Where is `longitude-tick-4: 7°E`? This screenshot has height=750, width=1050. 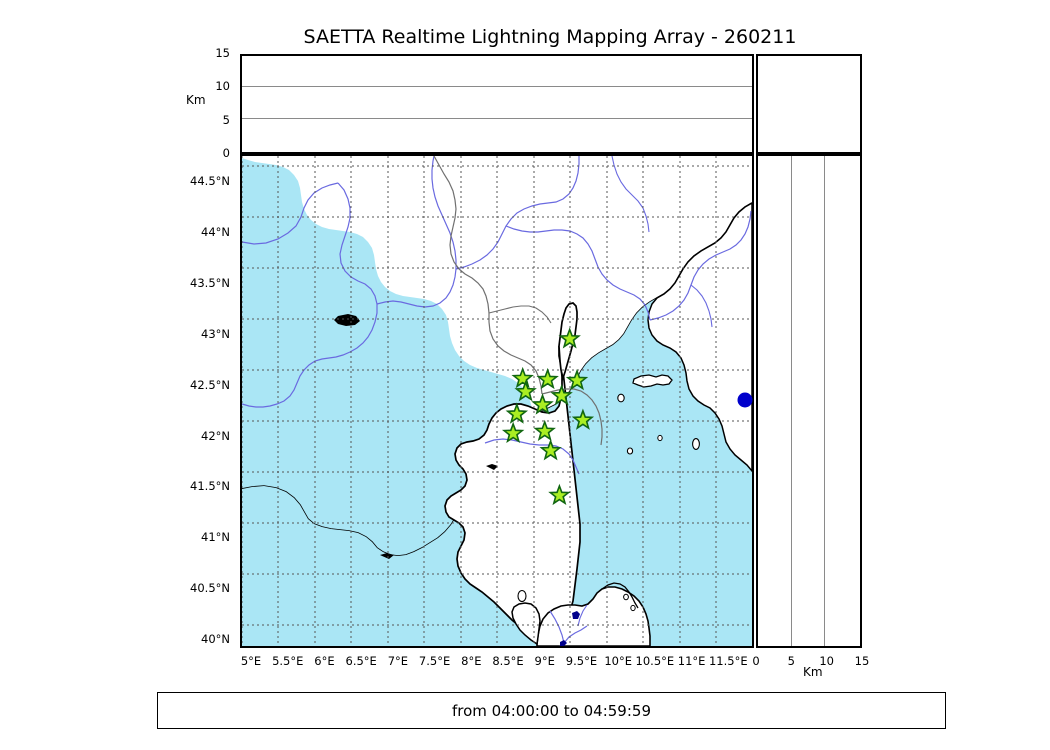
longitude-tick-4: 7°E is located at coordinates (398, 661).